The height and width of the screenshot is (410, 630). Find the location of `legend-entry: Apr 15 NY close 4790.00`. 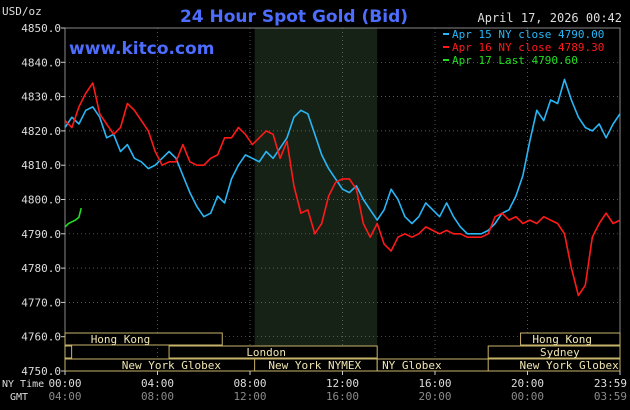

legend-entry: Apr 15 NY close 4790.00 is located at coordinates (528, 34).